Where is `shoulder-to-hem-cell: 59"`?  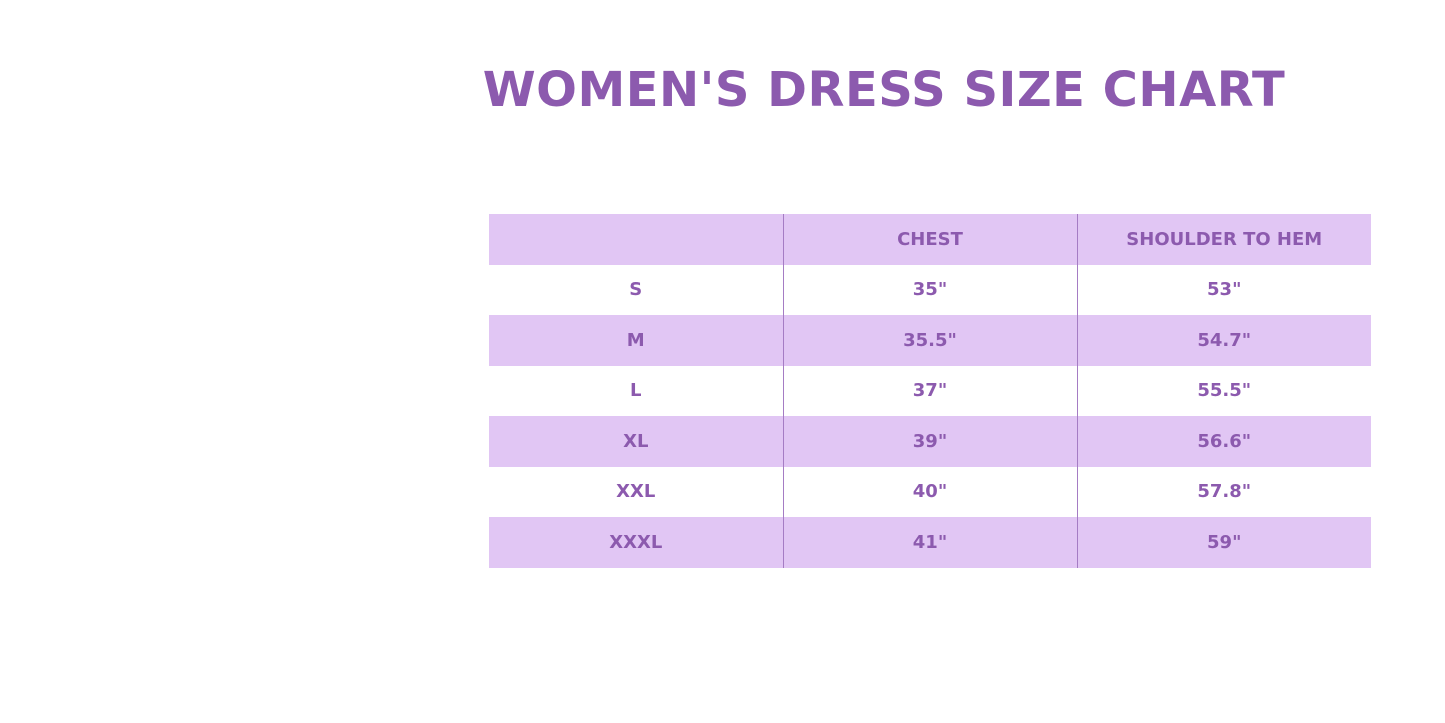 shoulder-to-hem-cell: 59" is located at coordinates (1223, 542).